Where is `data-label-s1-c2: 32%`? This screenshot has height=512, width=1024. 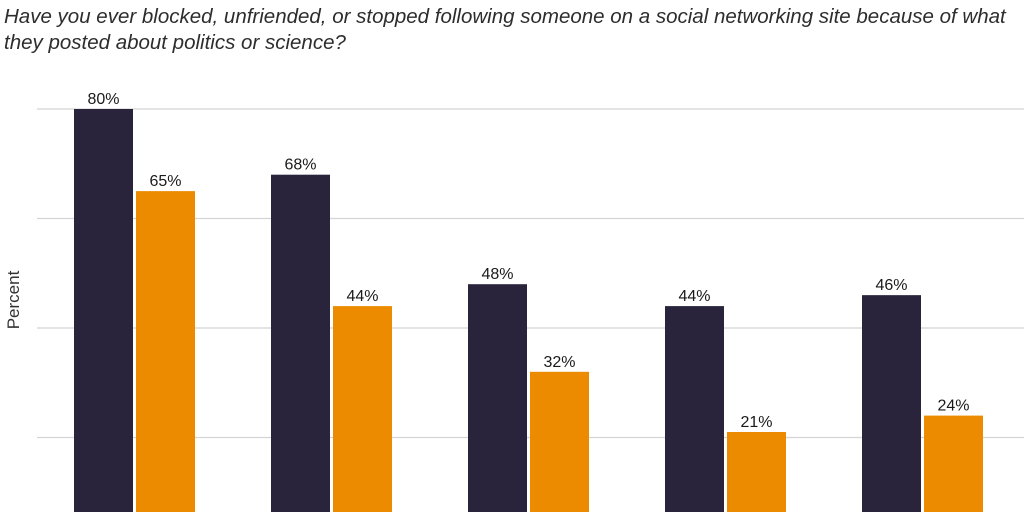
data-label-s1-c2: 32% is located at coordinates (559, 362).